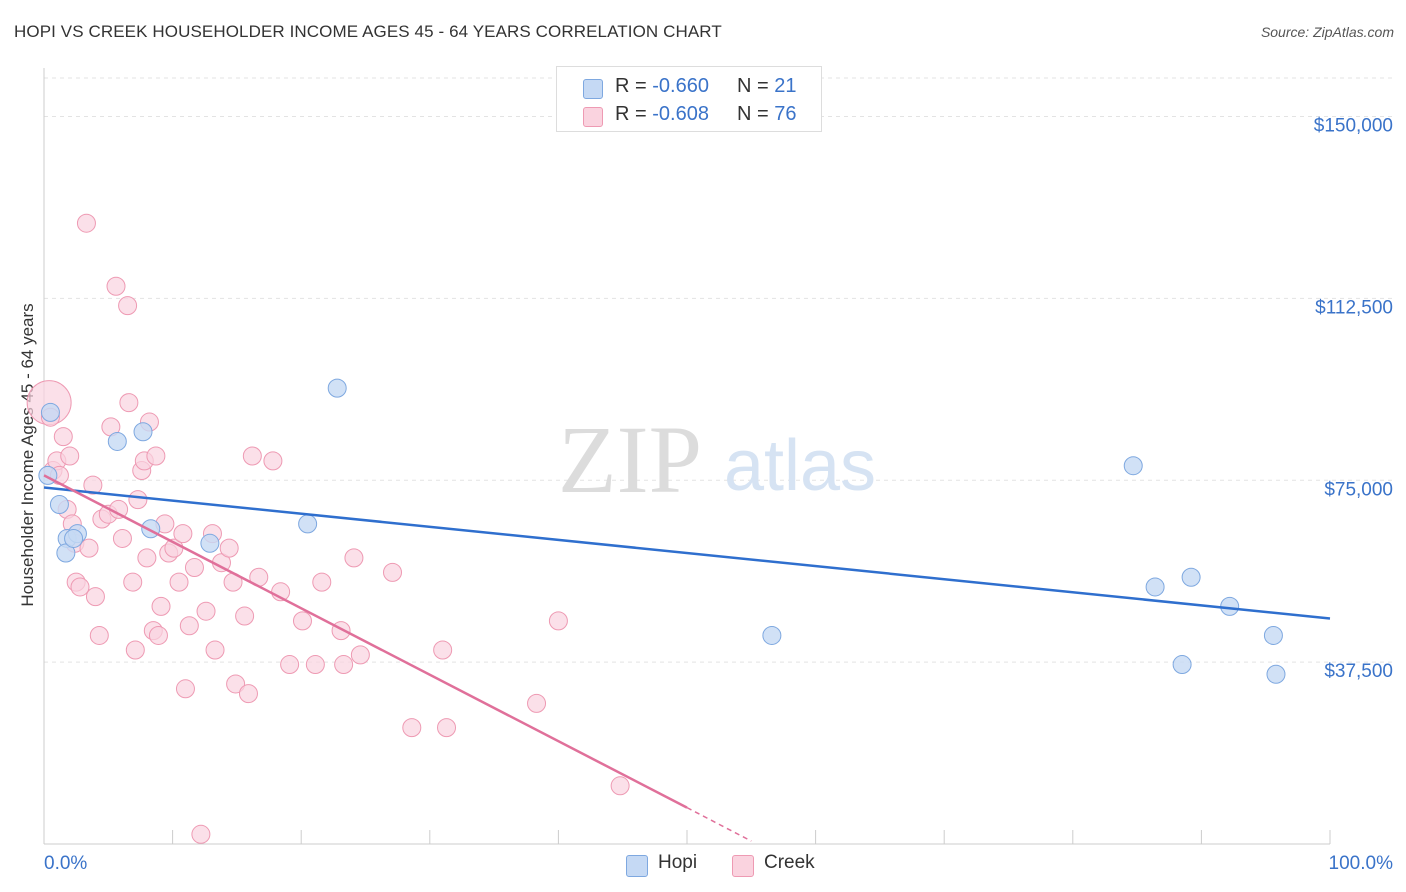  What do you see at coordinates (767, 114) in the screenshot?
I see `legend-n-creek: N = 76` at bounding box center [767, 114].